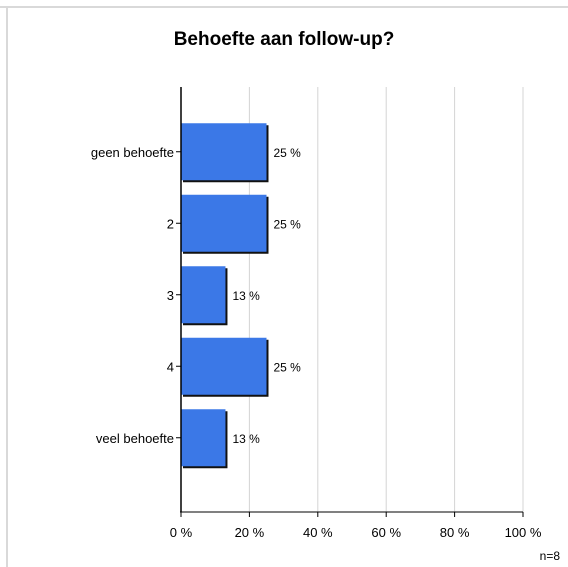 This screenshot has height=567, width=568. Describe the element at coordinates (246, 296) in the screenshot. I see `value-label-2: 13 %` at that location.